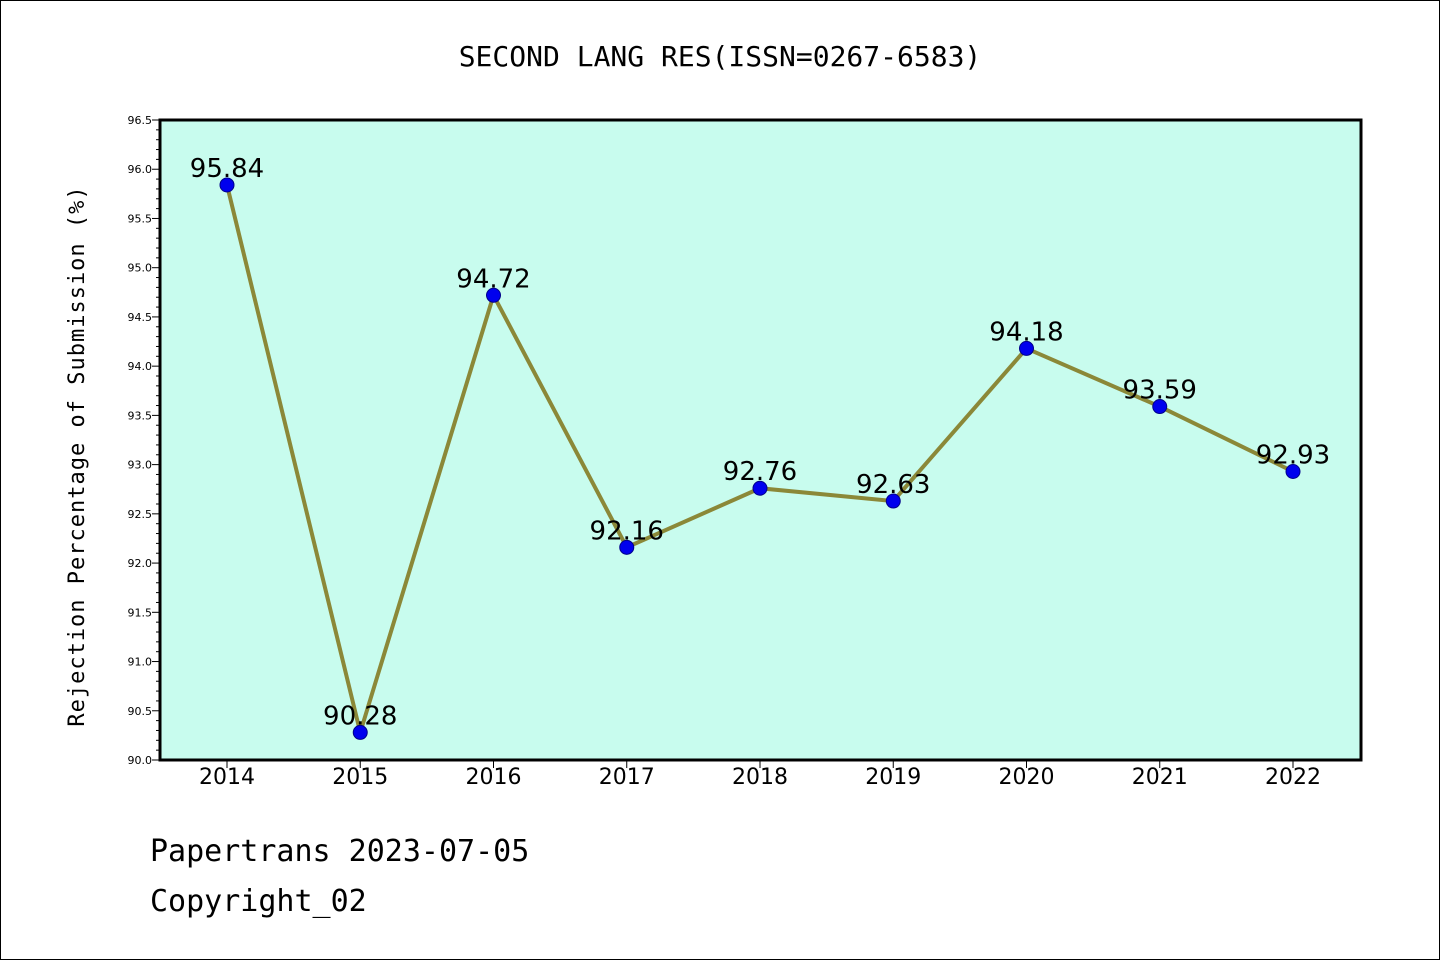 Image resolution: width=1440 pixels, height=960 pixels. Describe the element at coordinates (140, 268) in the screenshot. I see `y-tick-label: 95.0` at that location.